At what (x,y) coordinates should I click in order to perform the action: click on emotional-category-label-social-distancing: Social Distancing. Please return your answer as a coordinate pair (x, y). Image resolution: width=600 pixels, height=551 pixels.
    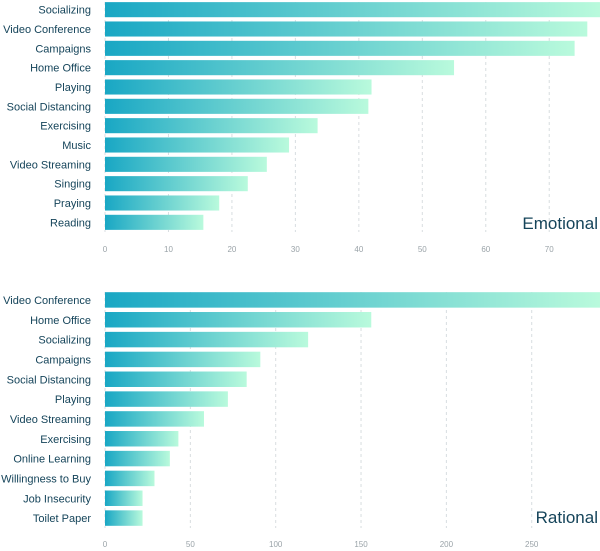
    Looking at the image, I should click on (49, 107).